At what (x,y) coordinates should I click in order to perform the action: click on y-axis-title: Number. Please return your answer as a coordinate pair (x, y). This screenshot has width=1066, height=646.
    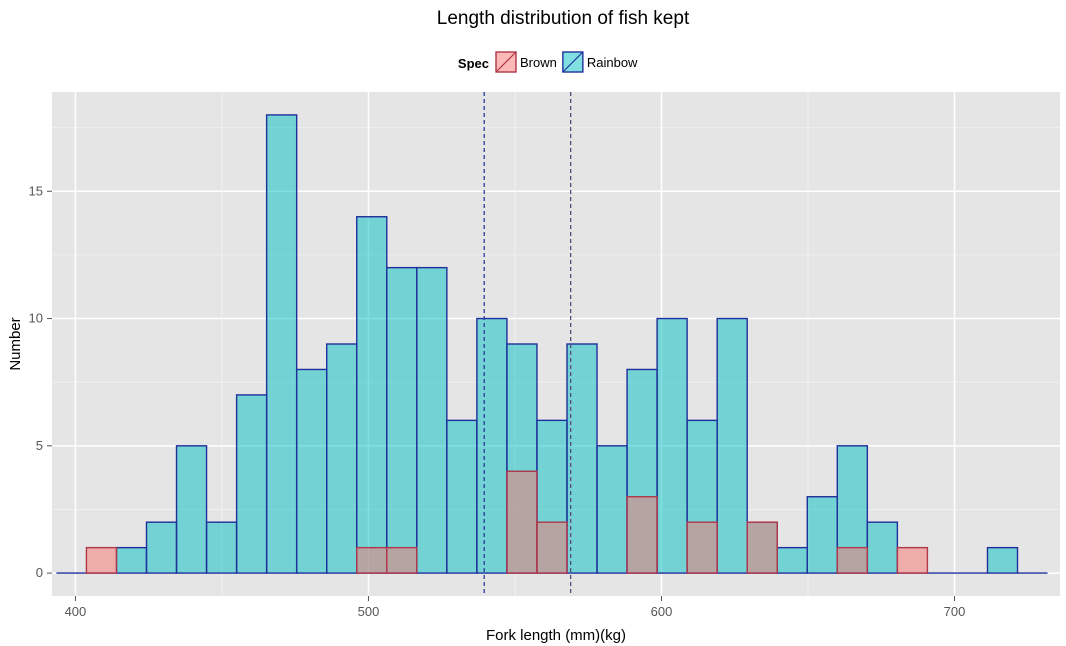
    Looking at the image, I should click on (15, 343).